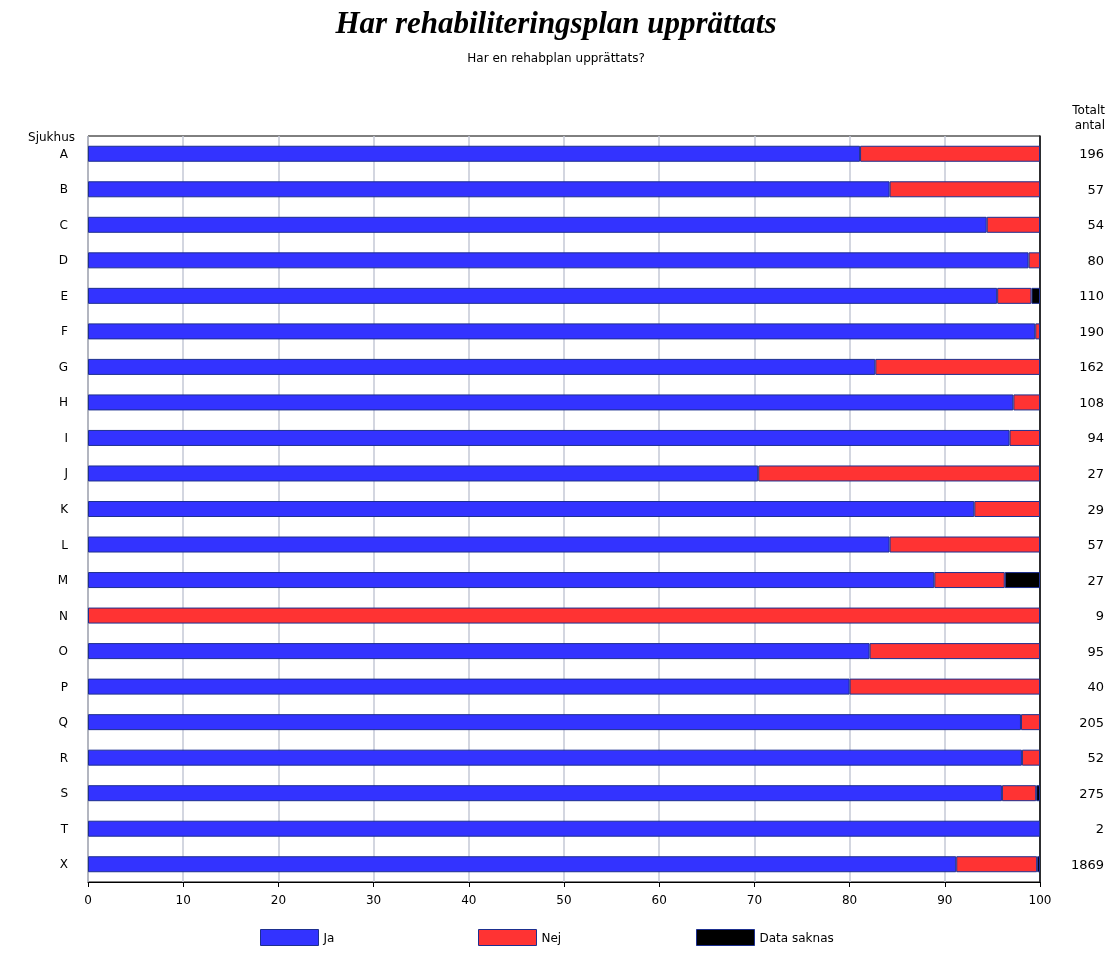 This screenshot has height=953, width=1112. I want to click on y2-tick-label: 80, so click(1095, 260).